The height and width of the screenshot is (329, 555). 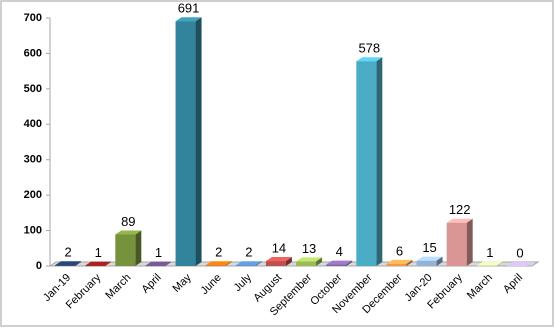 What do you see at coordinates (33, 89) in the screenshot?
I see `y-tick-label: 500` at bounding box center [33, 89].